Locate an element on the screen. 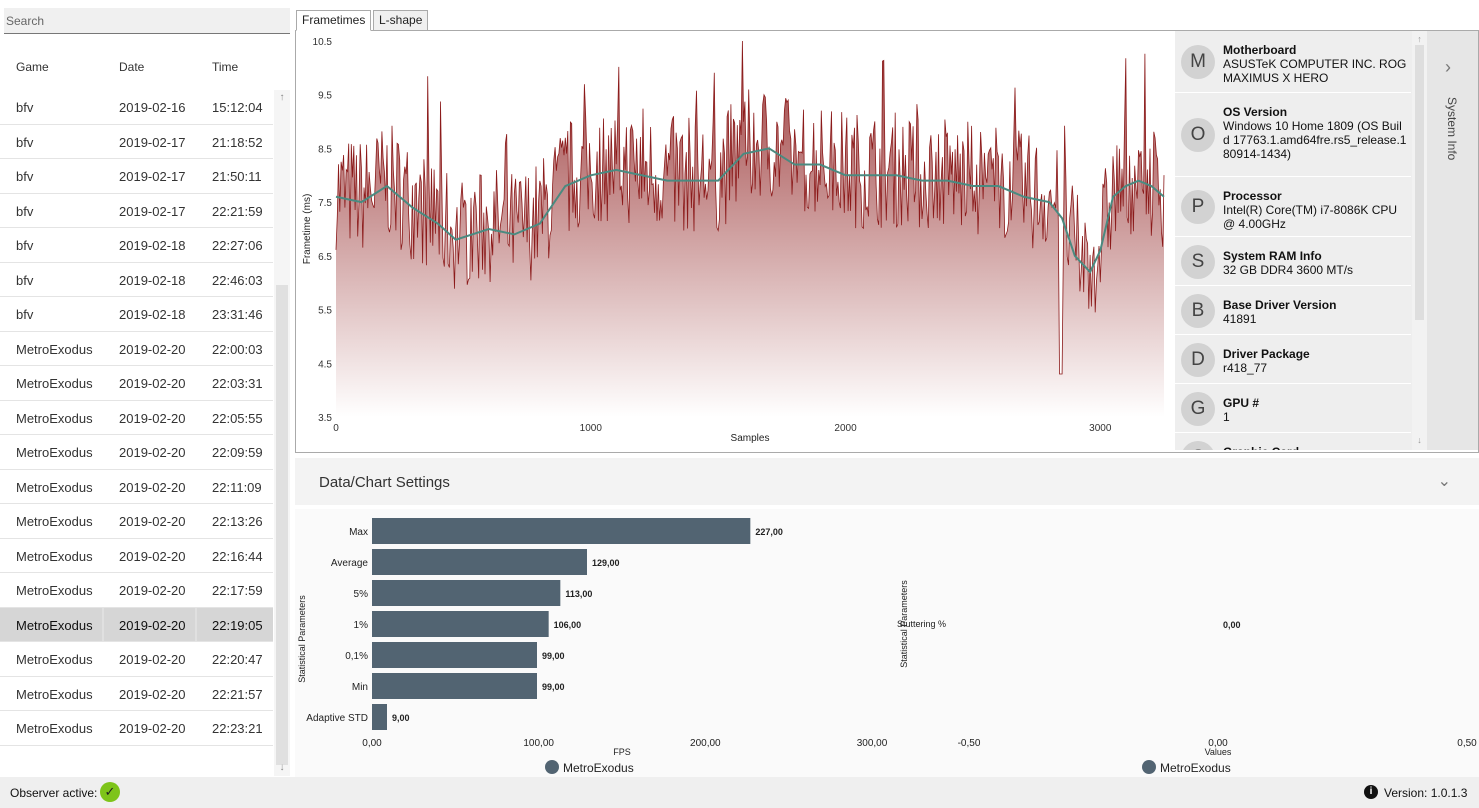 The height and width of the screenshot is (808, 1479). time-cell: 22:00:03 is located at coordinates (237, 349).